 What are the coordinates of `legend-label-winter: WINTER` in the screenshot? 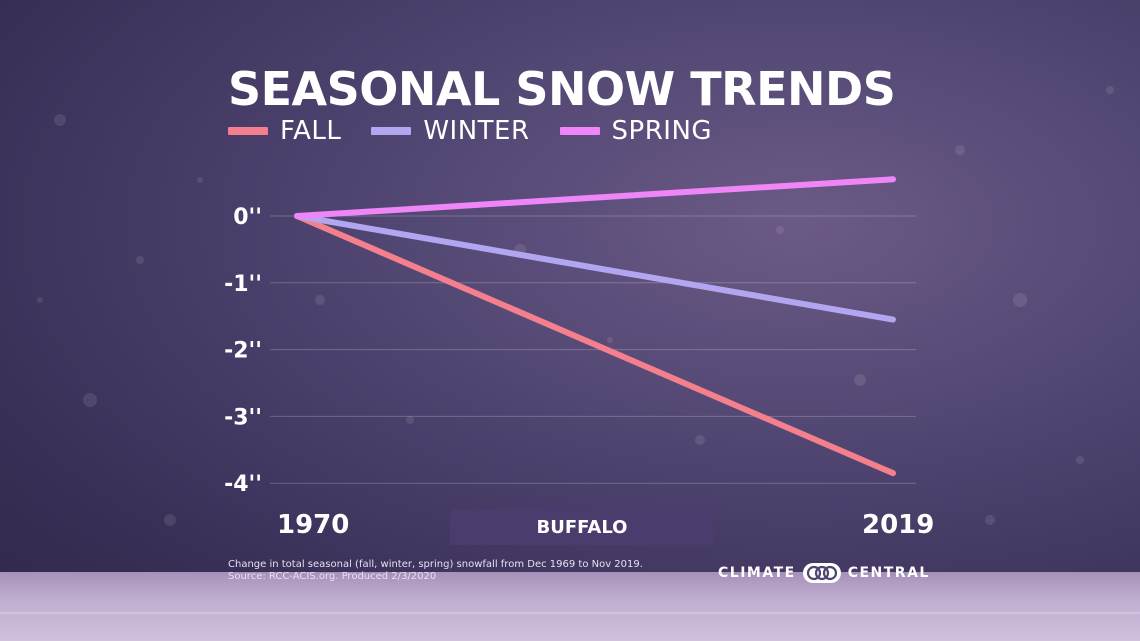 It's located at (476, 131).